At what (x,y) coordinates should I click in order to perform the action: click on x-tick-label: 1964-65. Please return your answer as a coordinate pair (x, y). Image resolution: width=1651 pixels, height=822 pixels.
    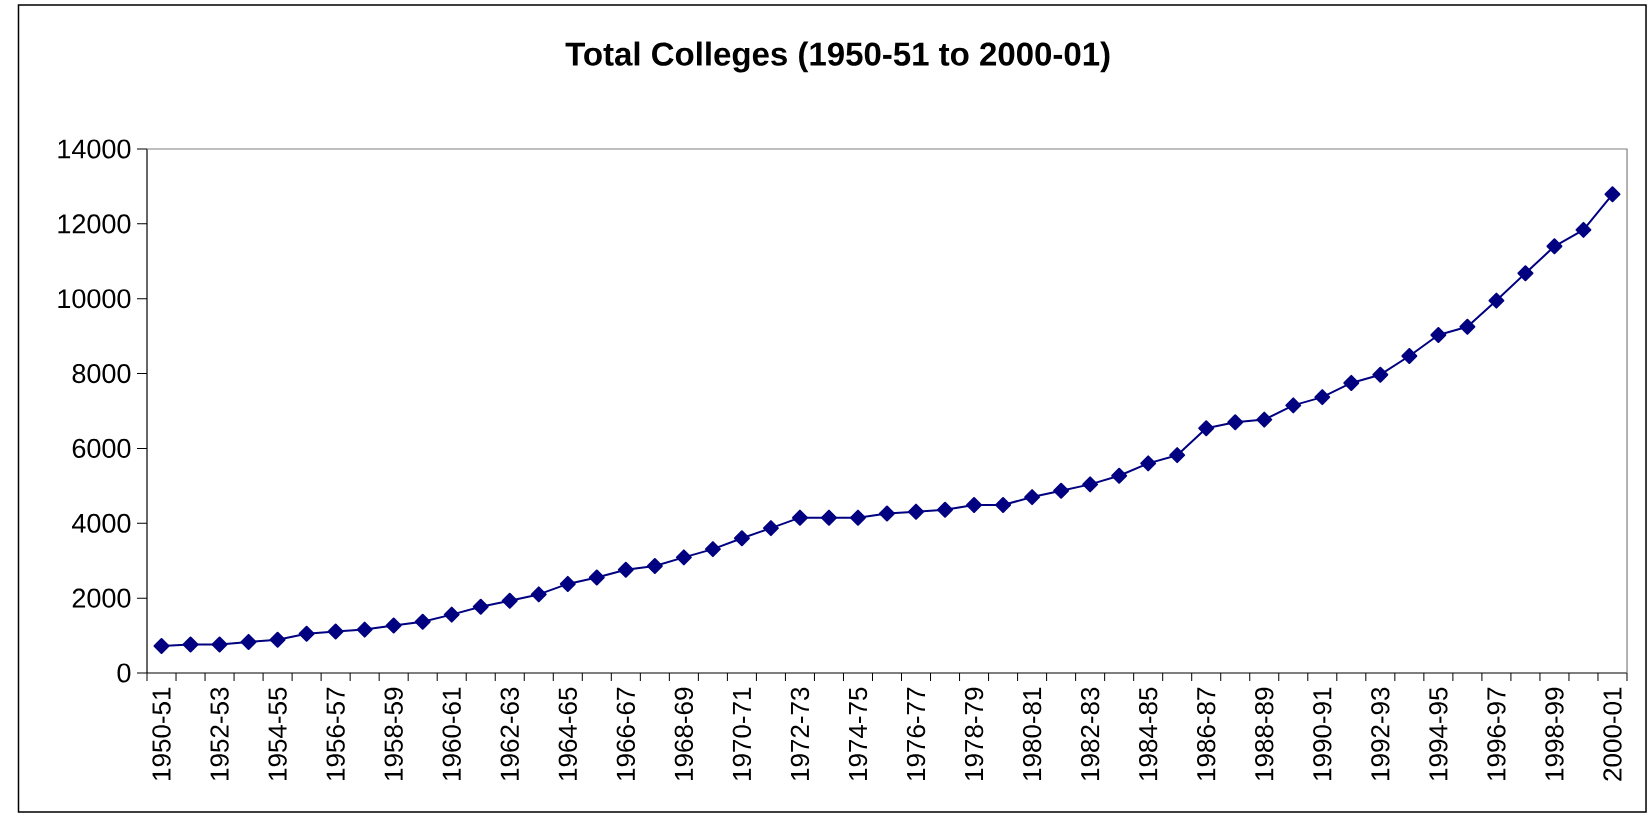
    Looking at the image, I should click on (567, 733).